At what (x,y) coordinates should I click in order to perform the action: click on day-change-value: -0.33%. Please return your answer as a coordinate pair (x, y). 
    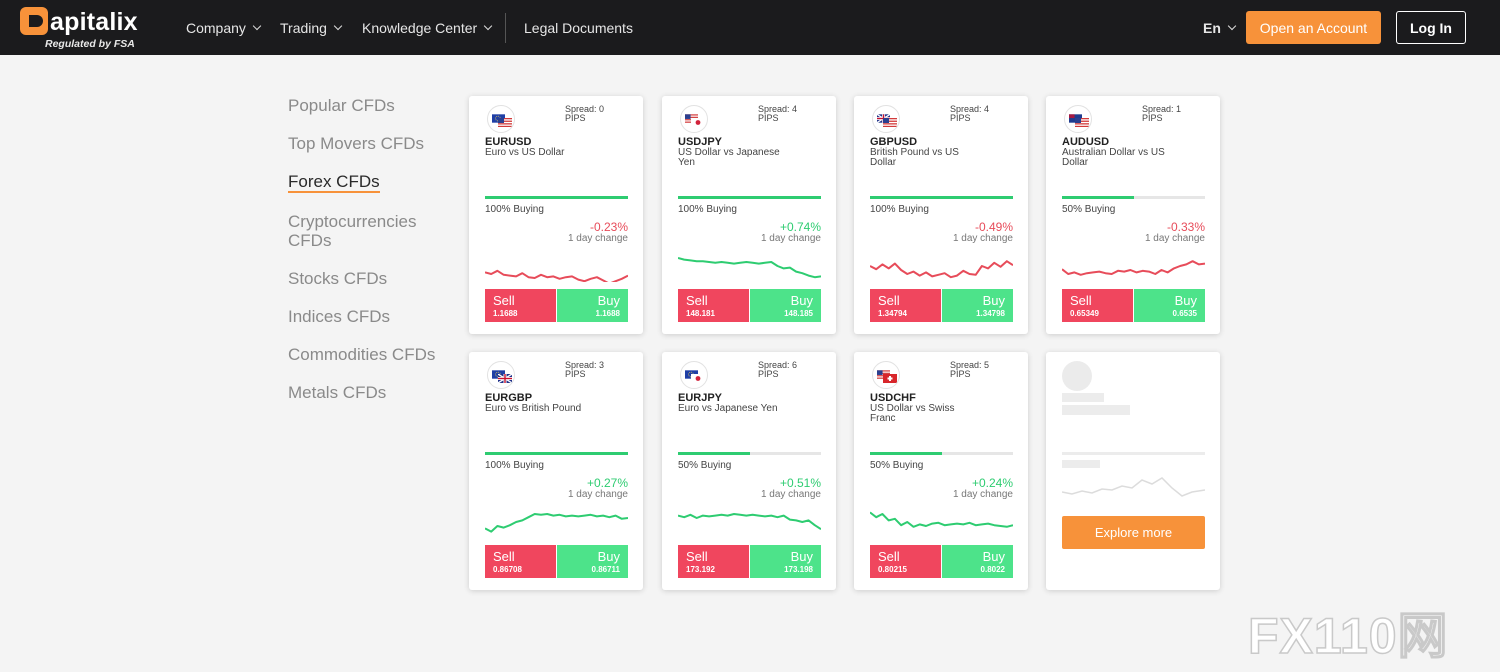
    Looking at the image, I should click on (1185, 227).